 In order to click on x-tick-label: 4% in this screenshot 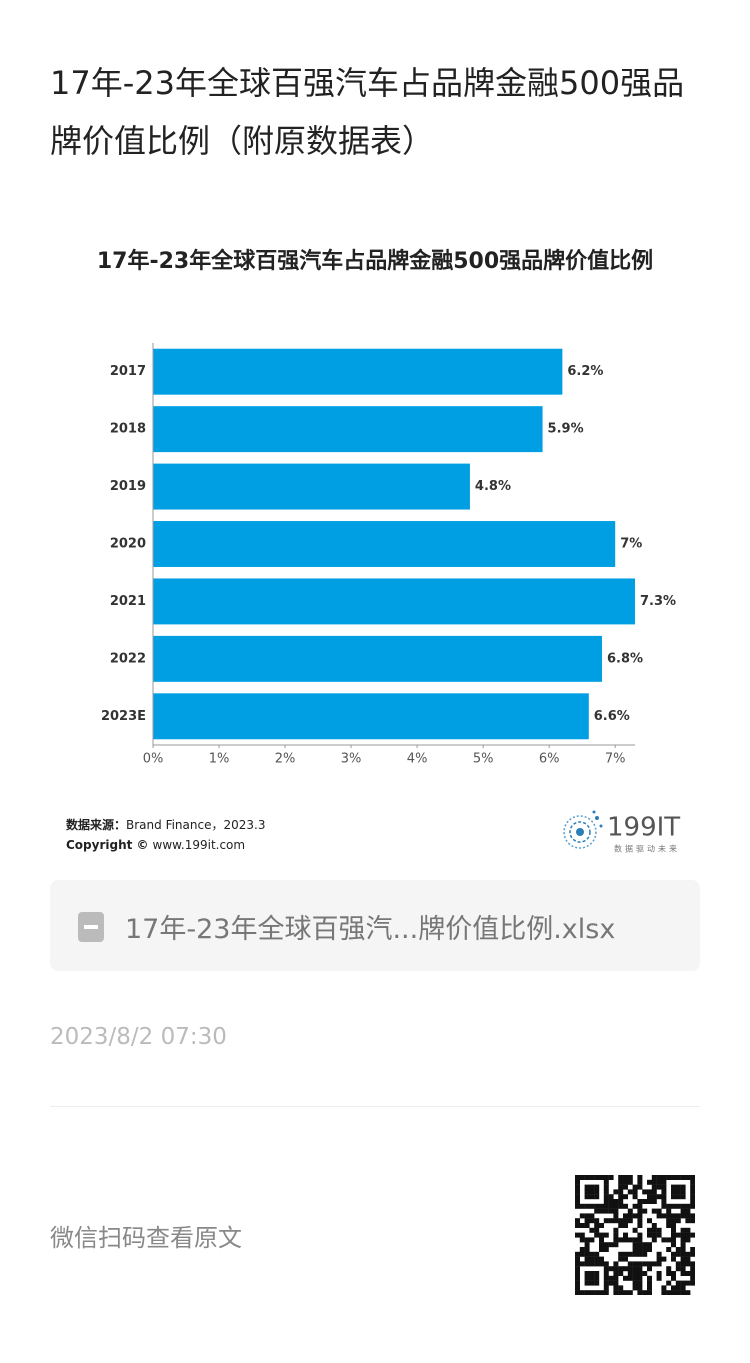, I will do `click(417, 759)`.